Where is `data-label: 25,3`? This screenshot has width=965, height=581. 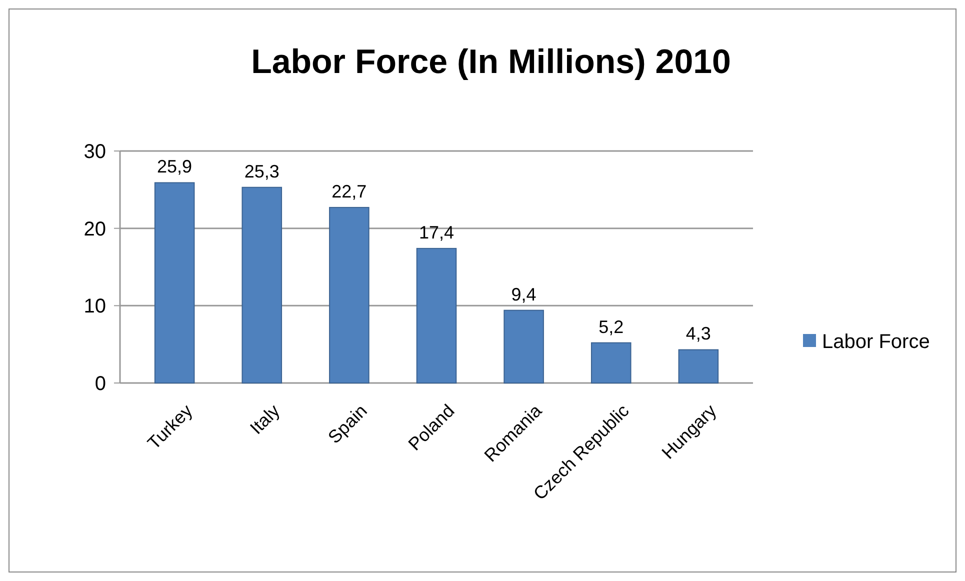 data-label: 25,3 is located at coordinates (262, 171).